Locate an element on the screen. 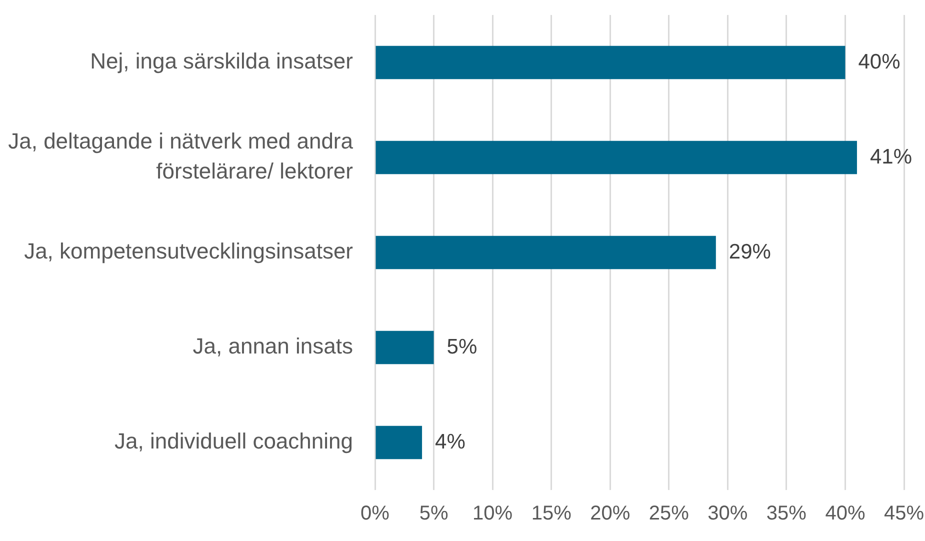  data-label: 5% is located at coordinates (462, 346).